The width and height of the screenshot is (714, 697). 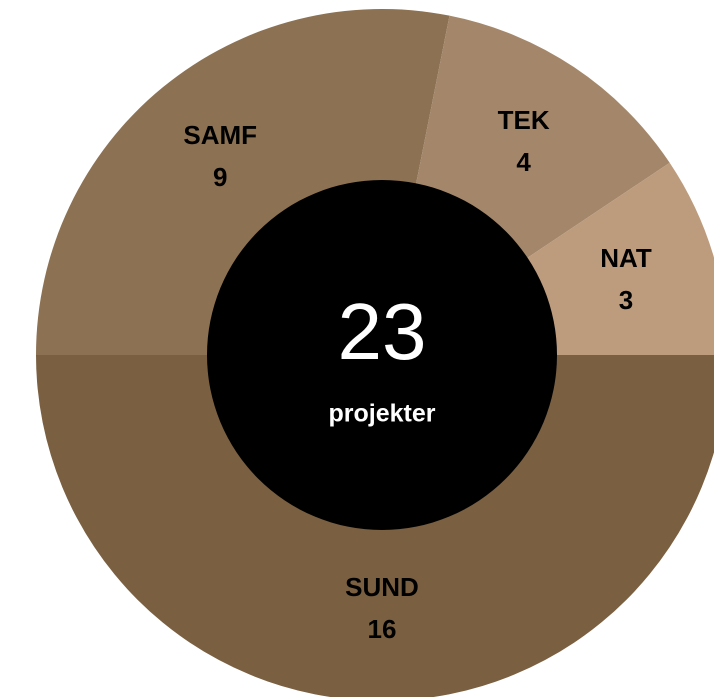 I want to click on segment-name: SUND, so click(x=382, y=587).